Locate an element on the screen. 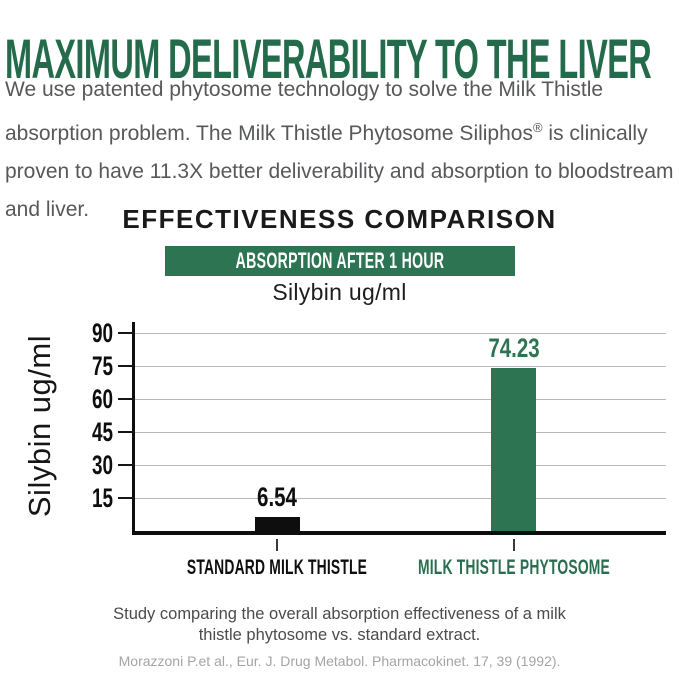 This screenshot has height=675, width=679. y-tick-label-text: 75 is located at coordinates (102, 366).